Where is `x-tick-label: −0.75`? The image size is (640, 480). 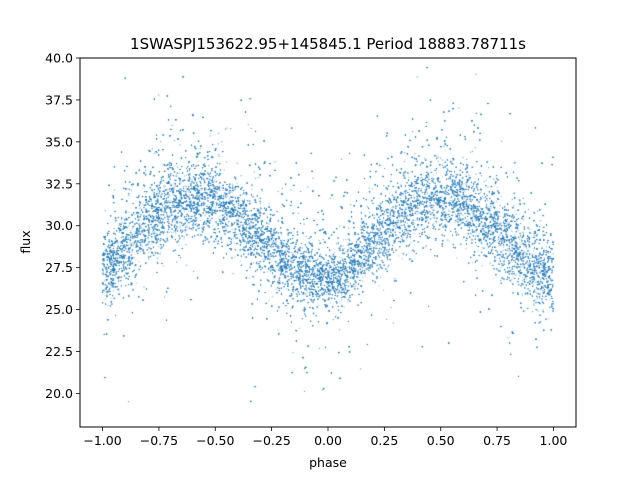 x-tick-label: −0.75 is located at coordinates (159, 440).